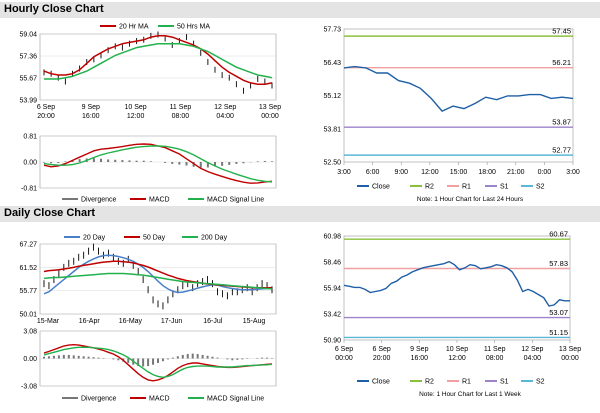  I want to click on daily-price-y-tick-label: 50.01, so click(28, 315).